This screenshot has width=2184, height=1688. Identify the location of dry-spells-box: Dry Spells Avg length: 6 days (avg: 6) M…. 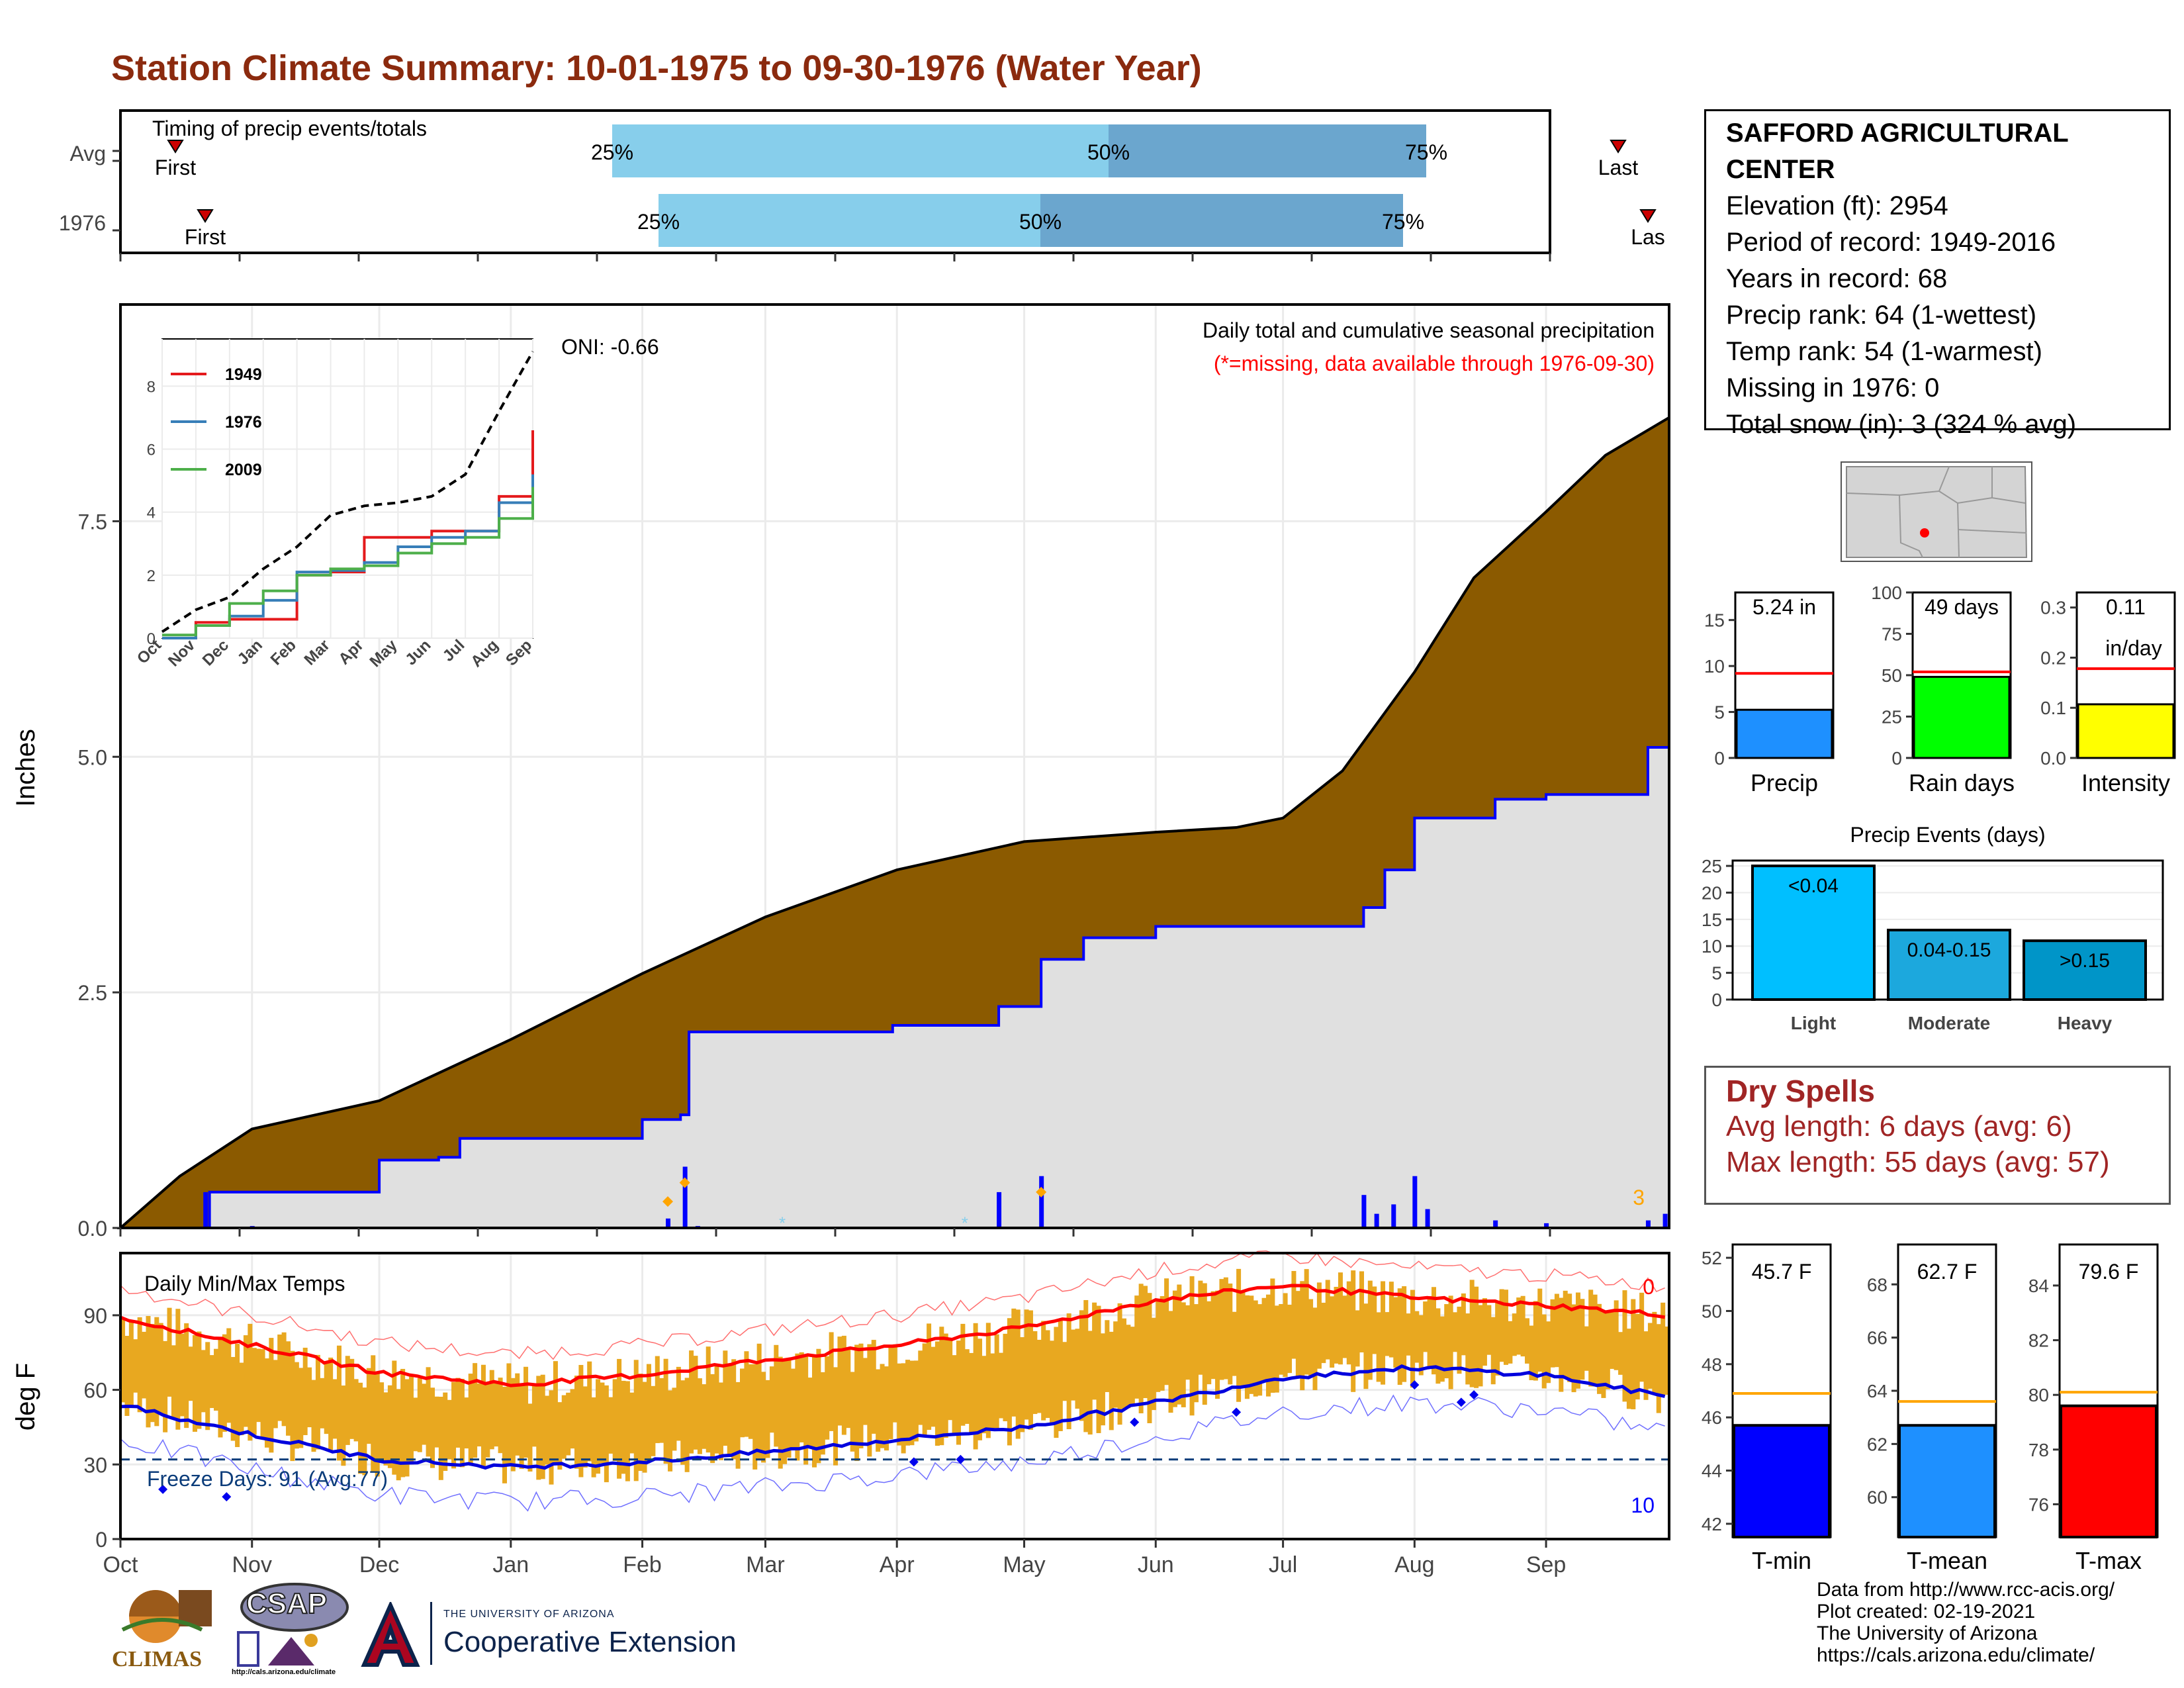
(1937, 1135).